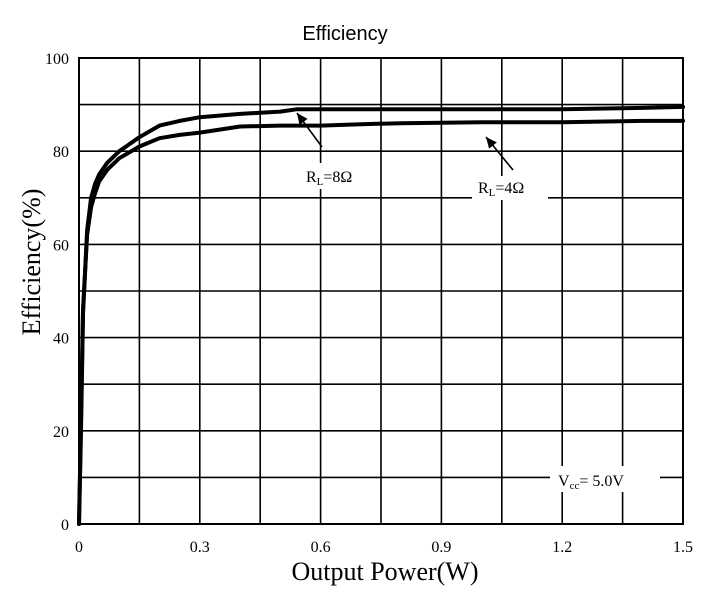 The image size is (711, 603). I want to click on y-tick-label: 40, so click(61, 339).